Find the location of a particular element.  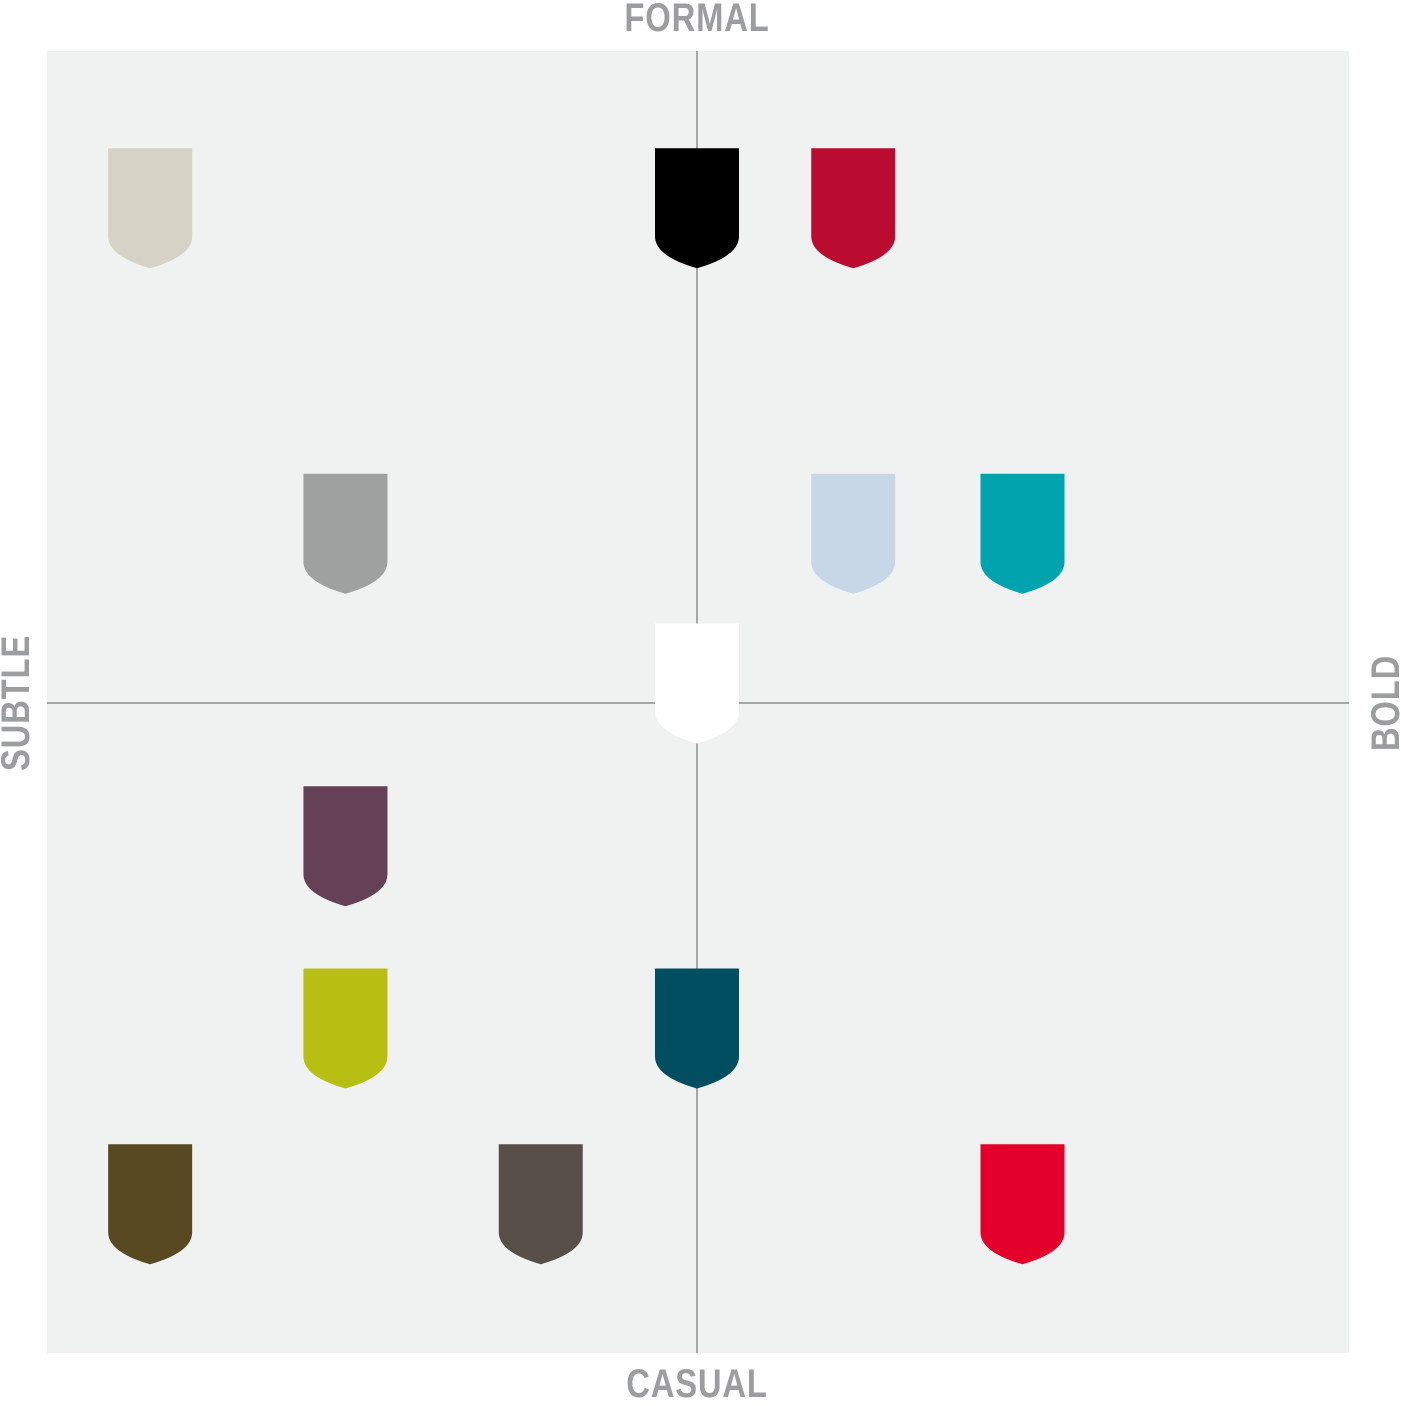

swatch-gray is located at coordinates (345, 533).